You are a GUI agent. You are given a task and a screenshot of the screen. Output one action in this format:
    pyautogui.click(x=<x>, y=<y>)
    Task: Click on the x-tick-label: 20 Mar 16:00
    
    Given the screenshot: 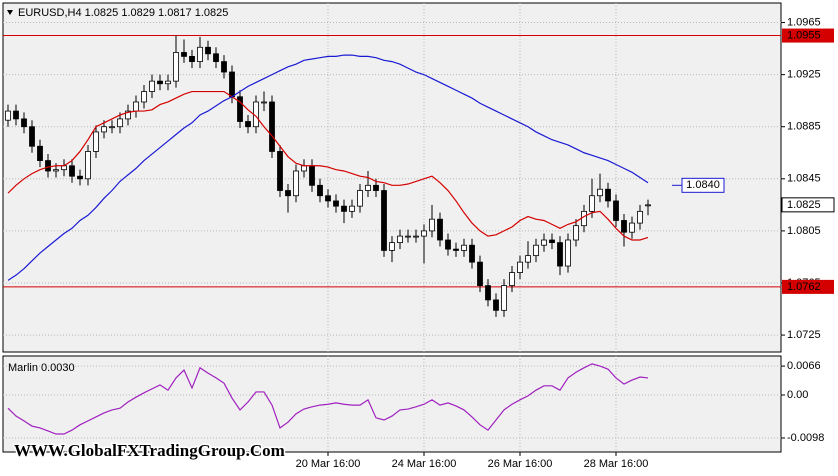 What is the action you would take?
    pyautogui.click(x=328, y=464)
    